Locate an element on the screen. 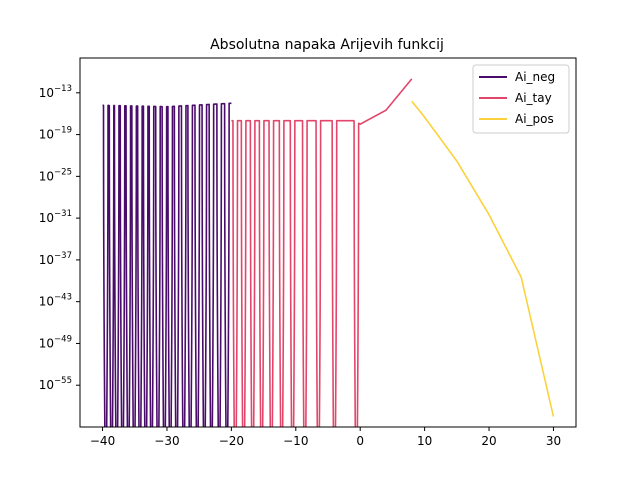 The image size is (640, 480). legend-box is located at coordinates (521, 99).